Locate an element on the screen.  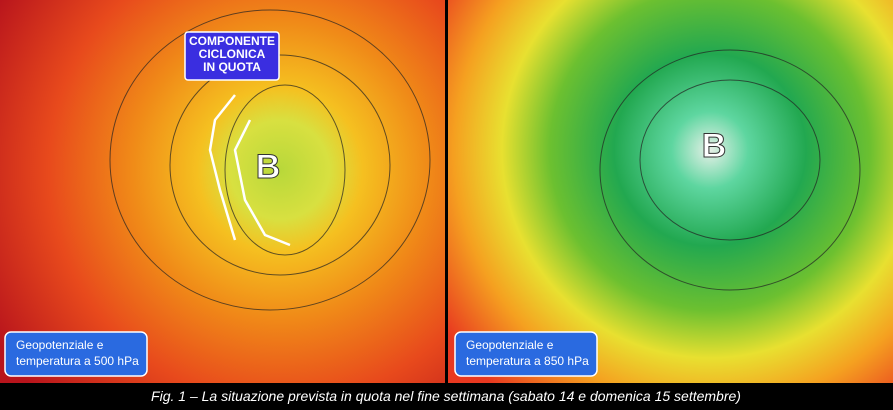
caption-bar is located at coordinates (446, 396).